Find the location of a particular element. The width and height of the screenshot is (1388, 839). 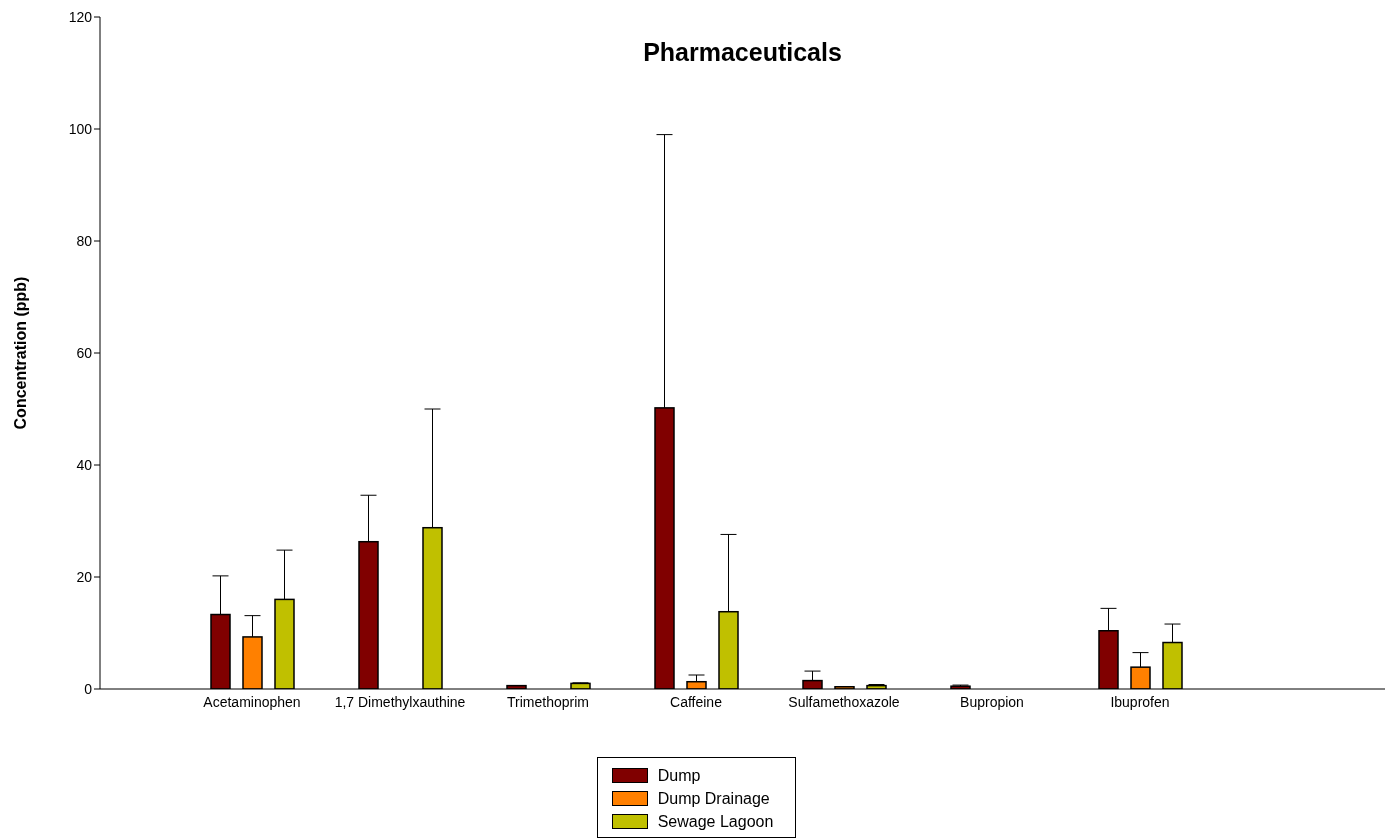

x-tick-label: Trimethoprim is located at coordinates (548, 701).